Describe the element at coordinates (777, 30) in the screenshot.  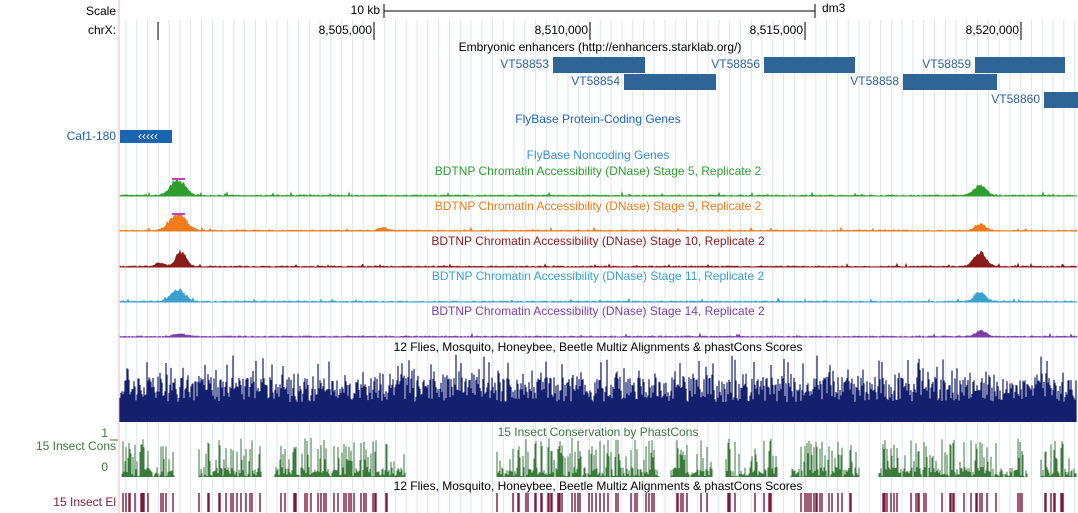
I see `ruler-label: 8,515,000` at that location.